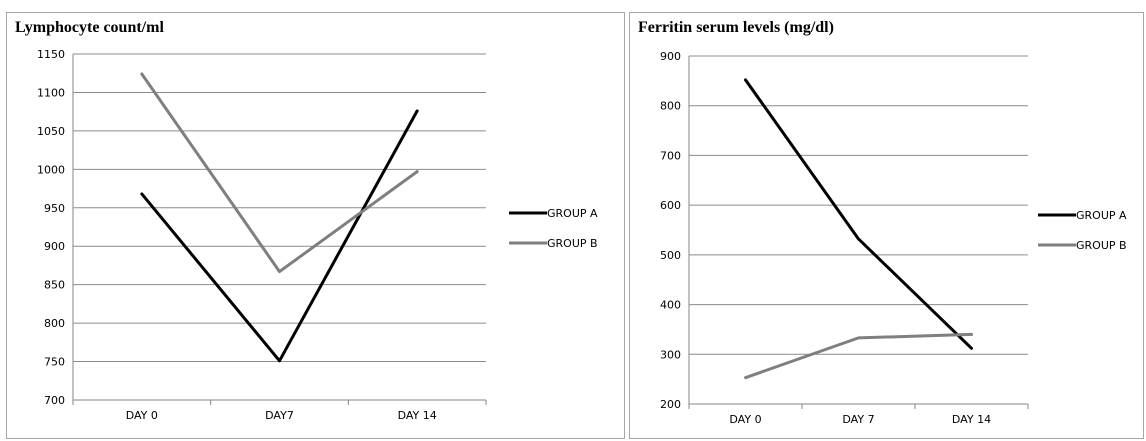 The image size is (1146, 441). Describe the element at coordinates (670, 354) in the screenshot. I see `y-tick-label: 300` at that location.